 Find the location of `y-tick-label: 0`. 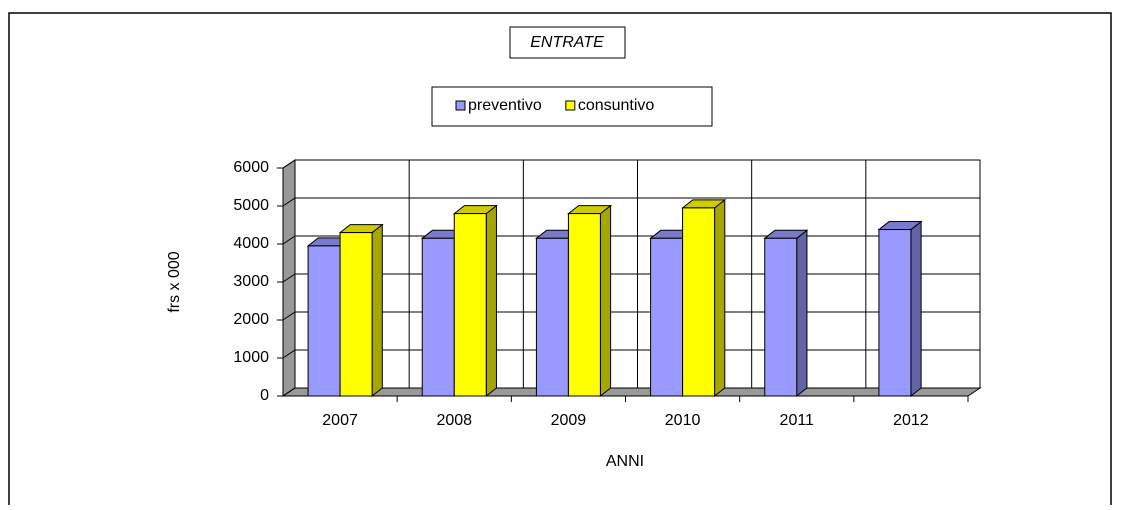

y-tick-label: 0 is located at coordinates (264, 395).